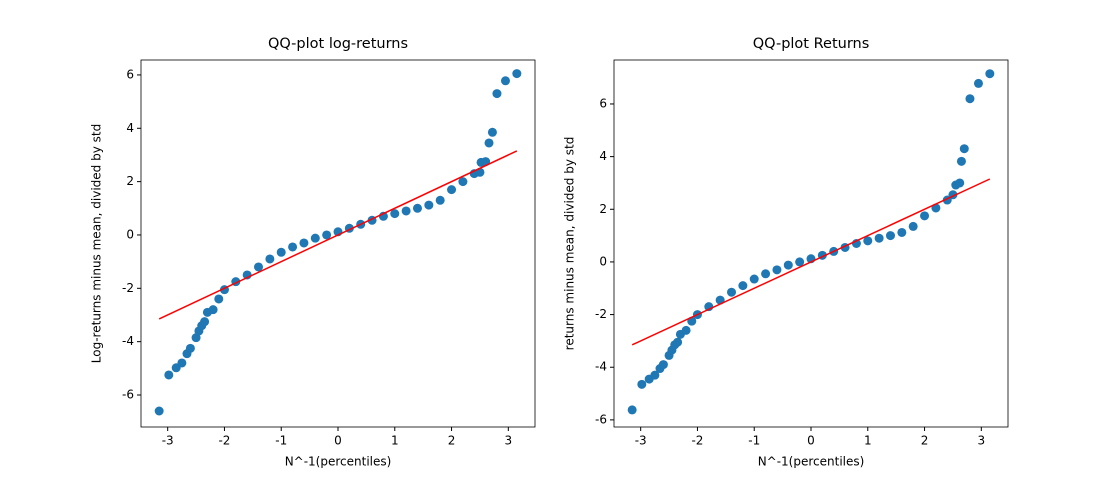 This screenshot has height=480, width=1120. I want to click on chart-title: QQ-plot Returns, so click(811, 44).